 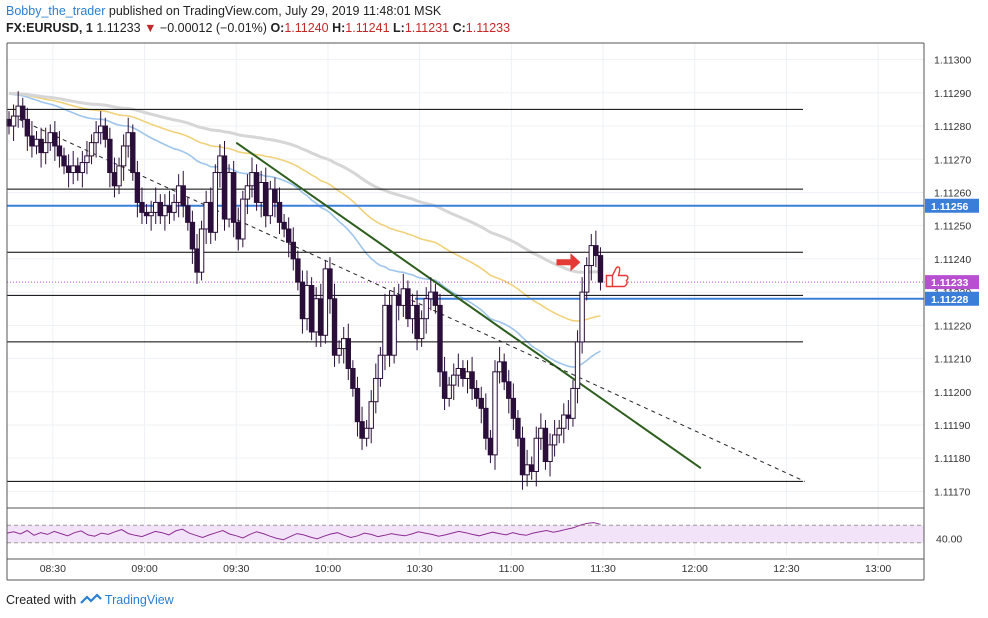 What do you see at coordinates (952, 160) in the screenshot?
I see `price-tick-label: 1.11270` at bounding box center [952, 160].